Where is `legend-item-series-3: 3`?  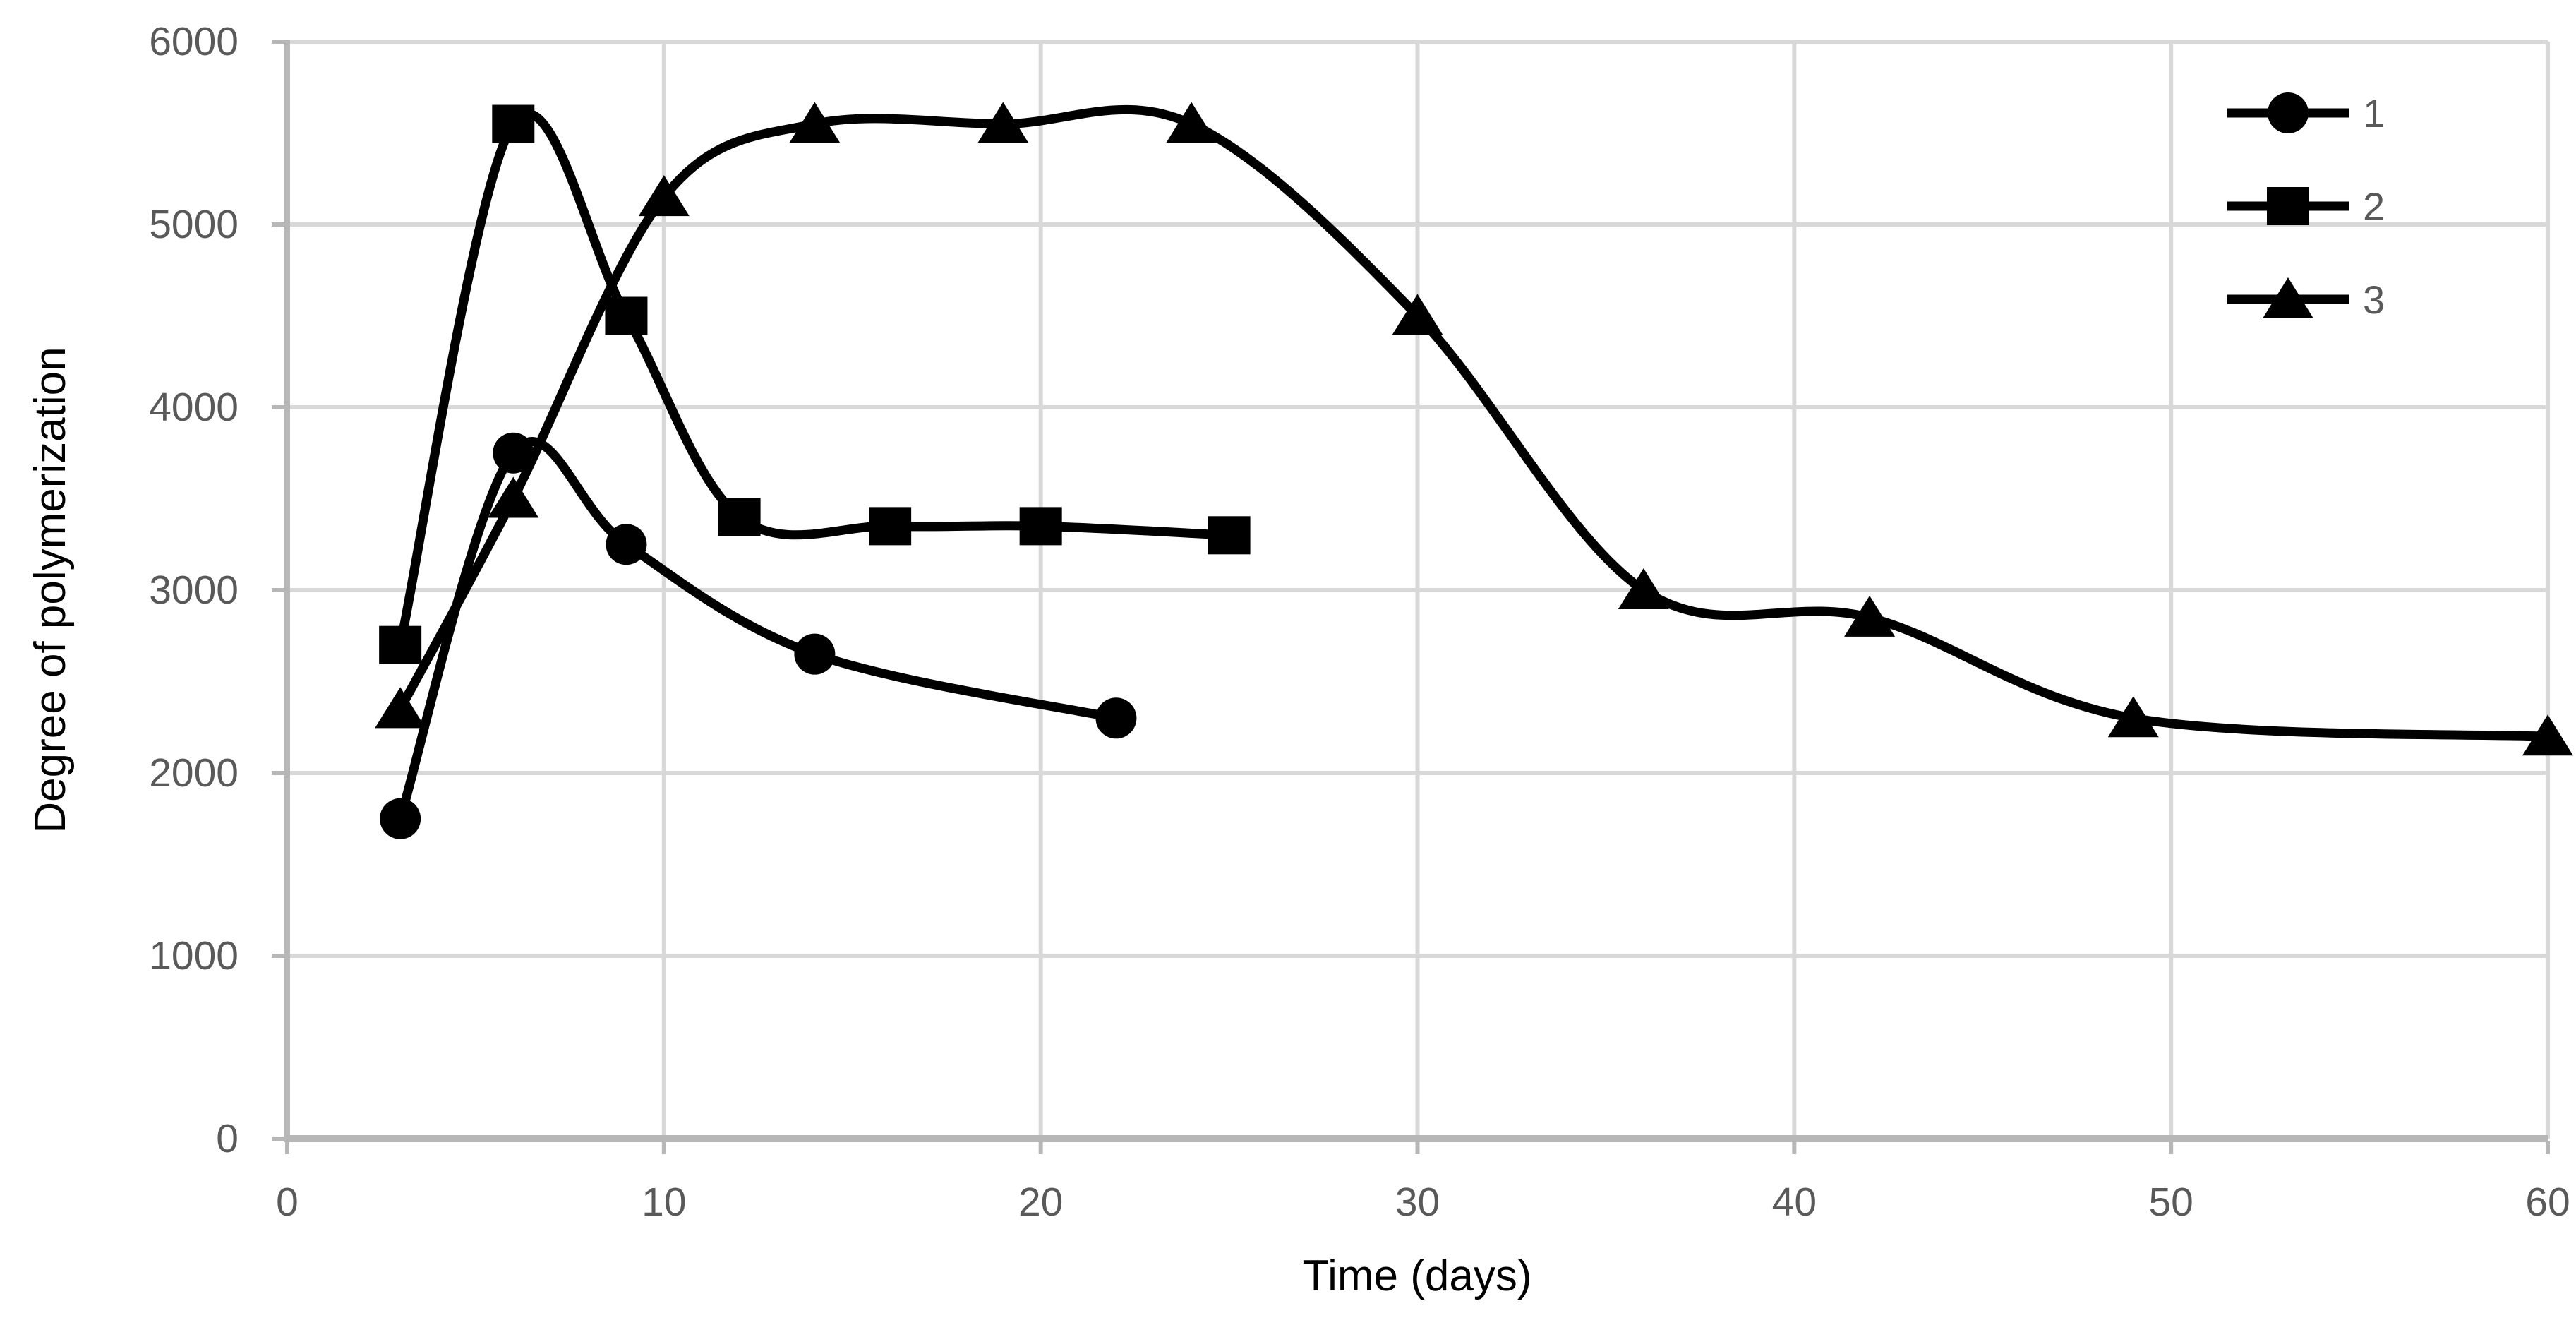
legend-item-series-3: 3 is located at coordinates (2306, 300).